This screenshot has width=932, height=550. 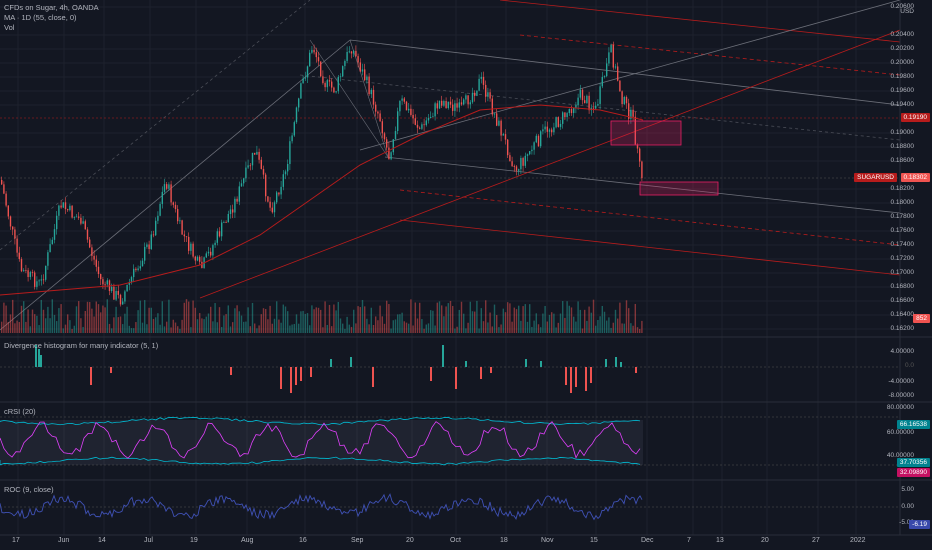 I want to click on ma-legend: MA · 1D (55, close, 0), so click(x=40, y=17).